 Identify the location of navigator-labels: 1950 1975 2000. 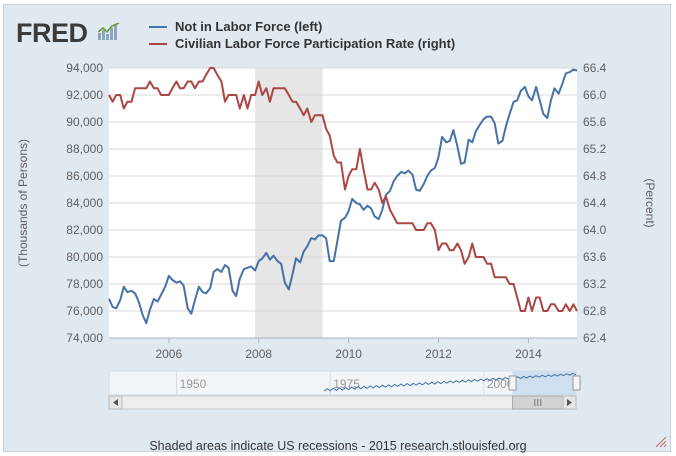
(345, 383).